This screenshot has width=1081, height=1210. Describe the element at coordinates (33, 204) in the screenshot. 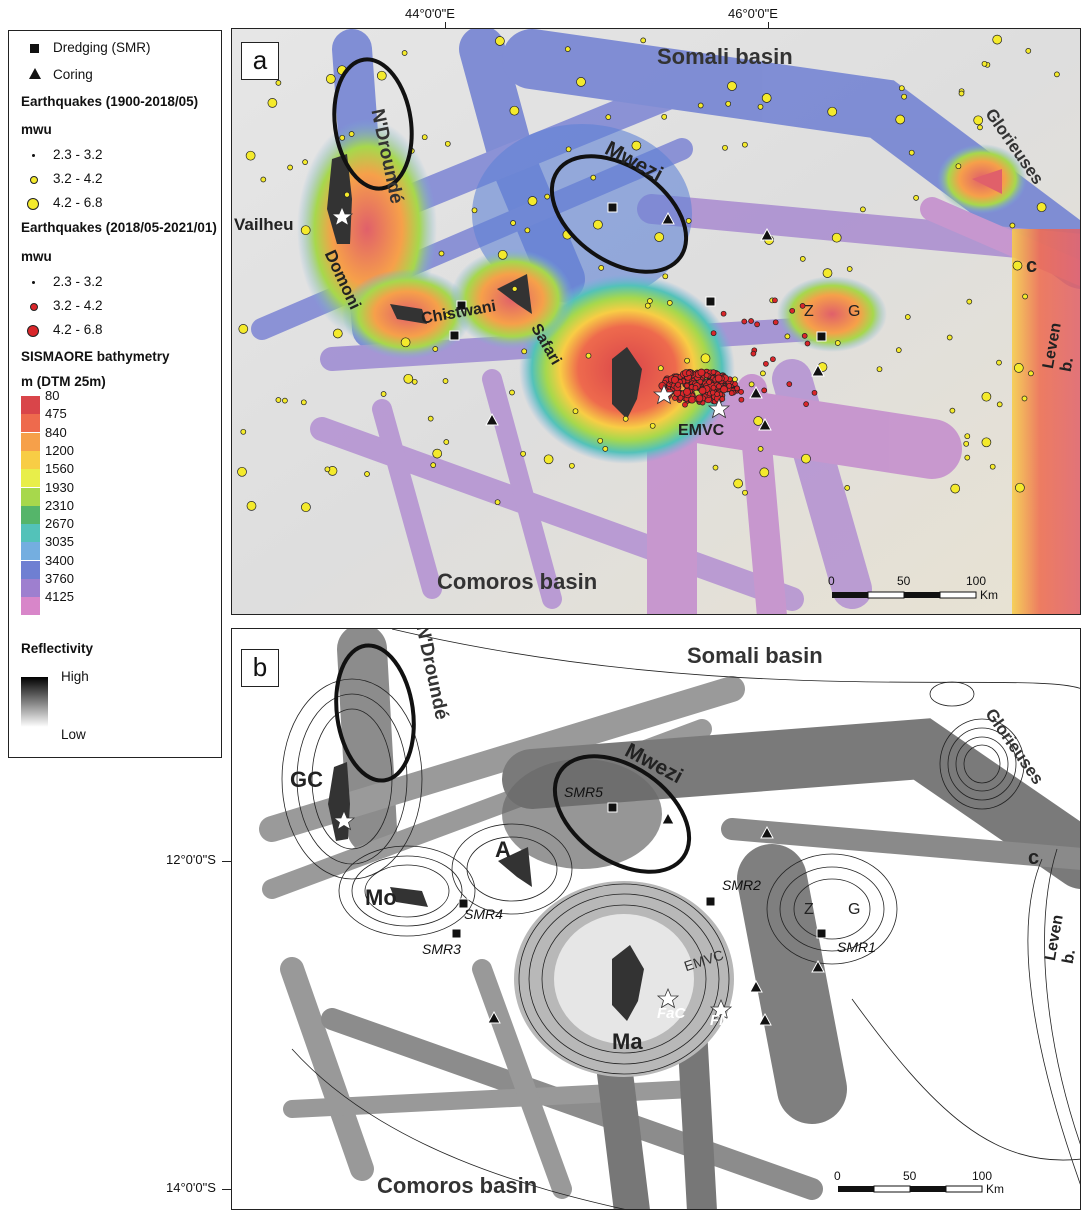

I see `eq-old-large-dot-icon` at that location.